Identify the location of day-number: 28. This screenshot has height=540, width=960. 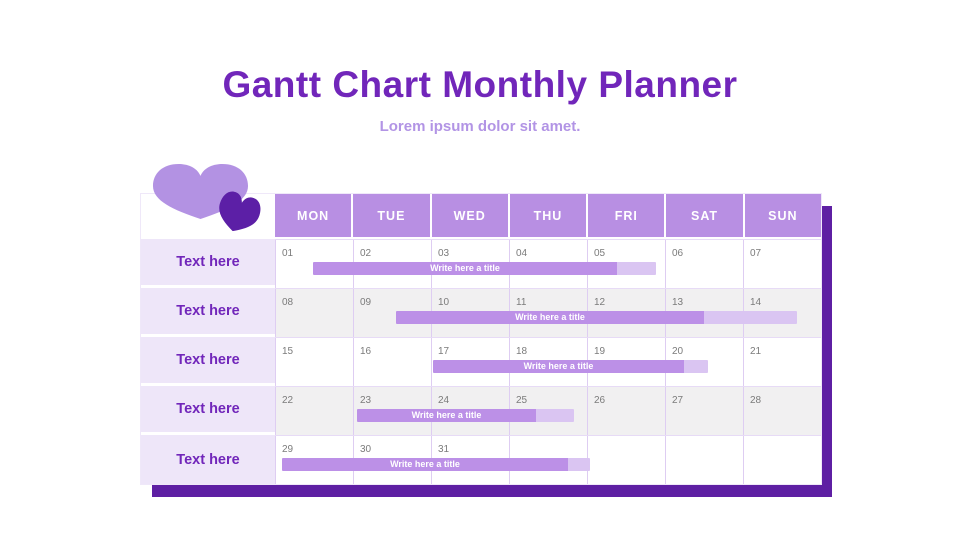
(756, 400).